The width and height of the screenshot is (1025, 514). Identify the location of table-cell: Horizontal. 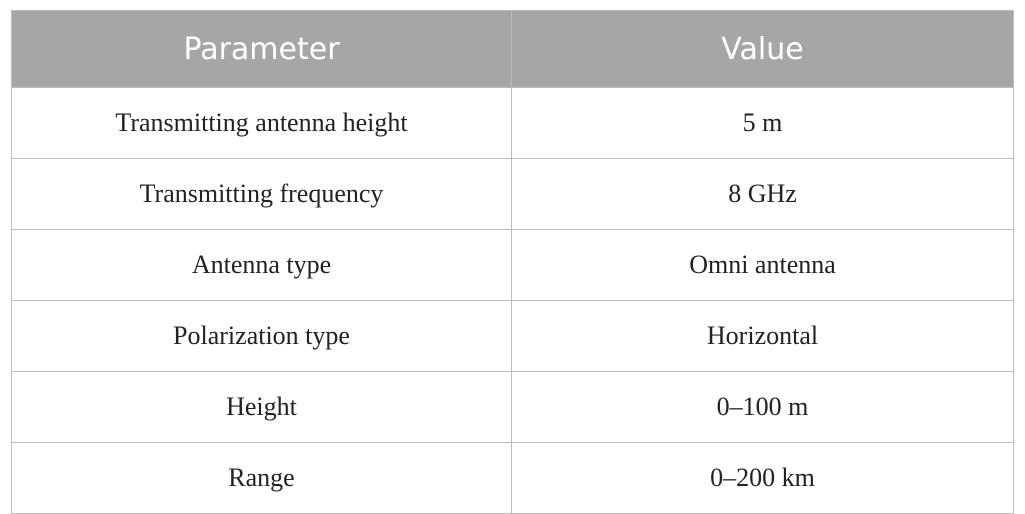
(762, 336).